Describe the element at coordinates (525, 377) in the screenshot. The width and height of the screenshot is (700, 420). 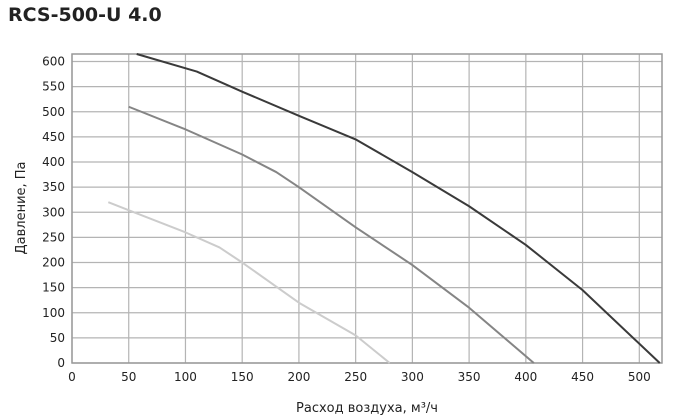
I see `x-tick-label: 400` at that location.